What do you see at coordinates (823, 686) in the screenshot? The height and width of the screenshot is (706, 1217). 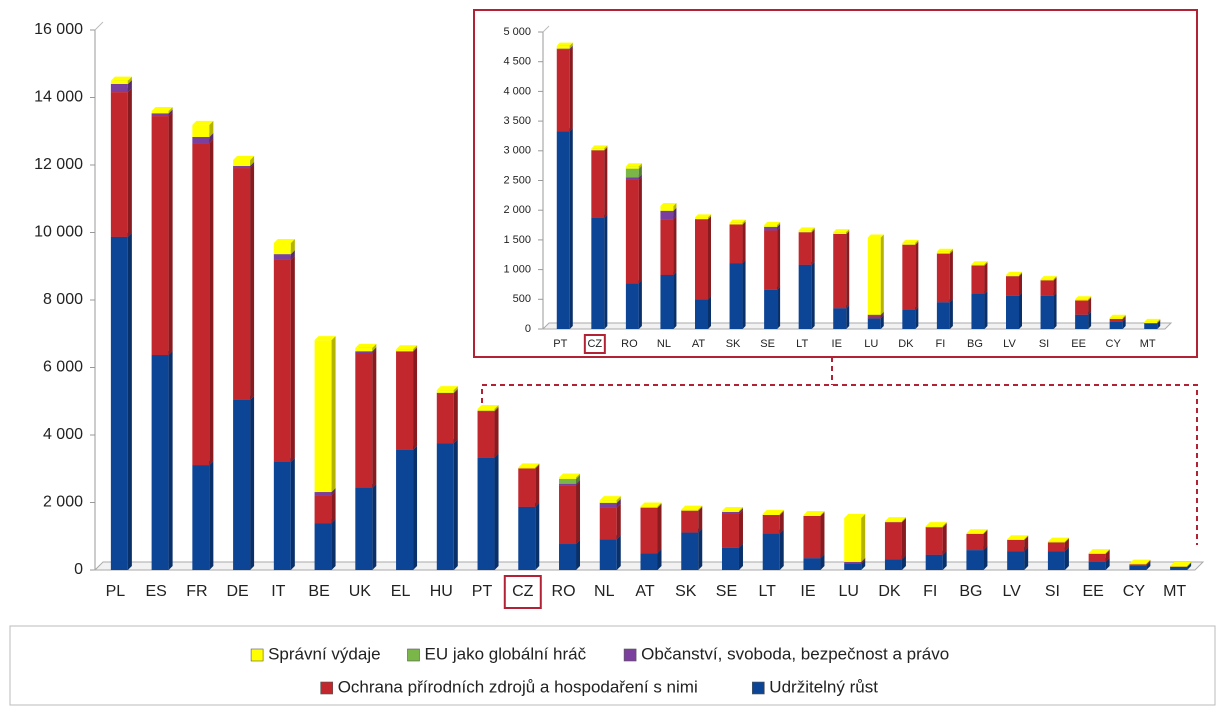 I see `legend-label: Udržitelný růst` at bounding box center [823, 686].